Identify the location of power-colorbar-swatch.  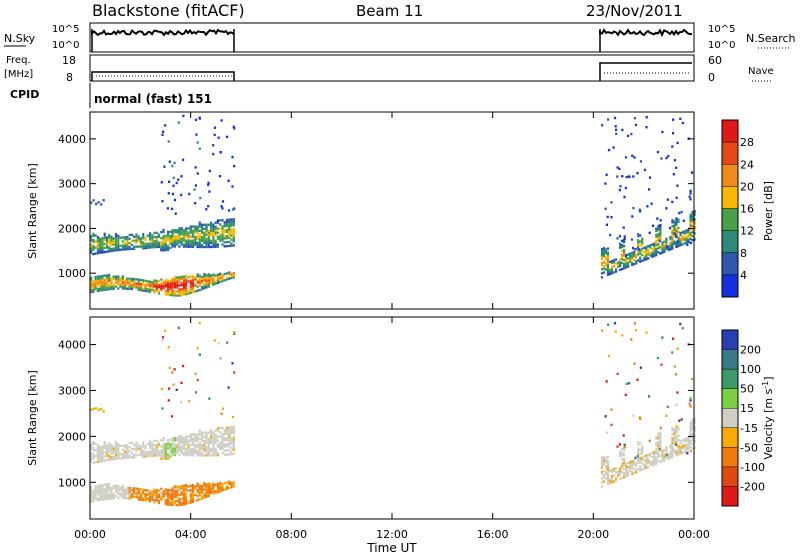
(730, 153).